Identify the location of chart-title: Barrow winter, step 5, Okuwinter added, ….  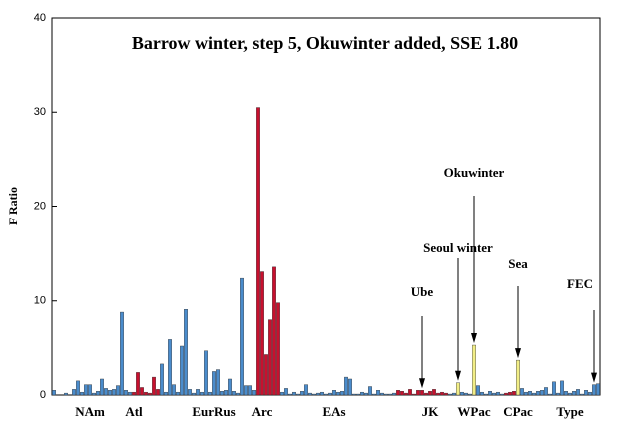
(325, 43).